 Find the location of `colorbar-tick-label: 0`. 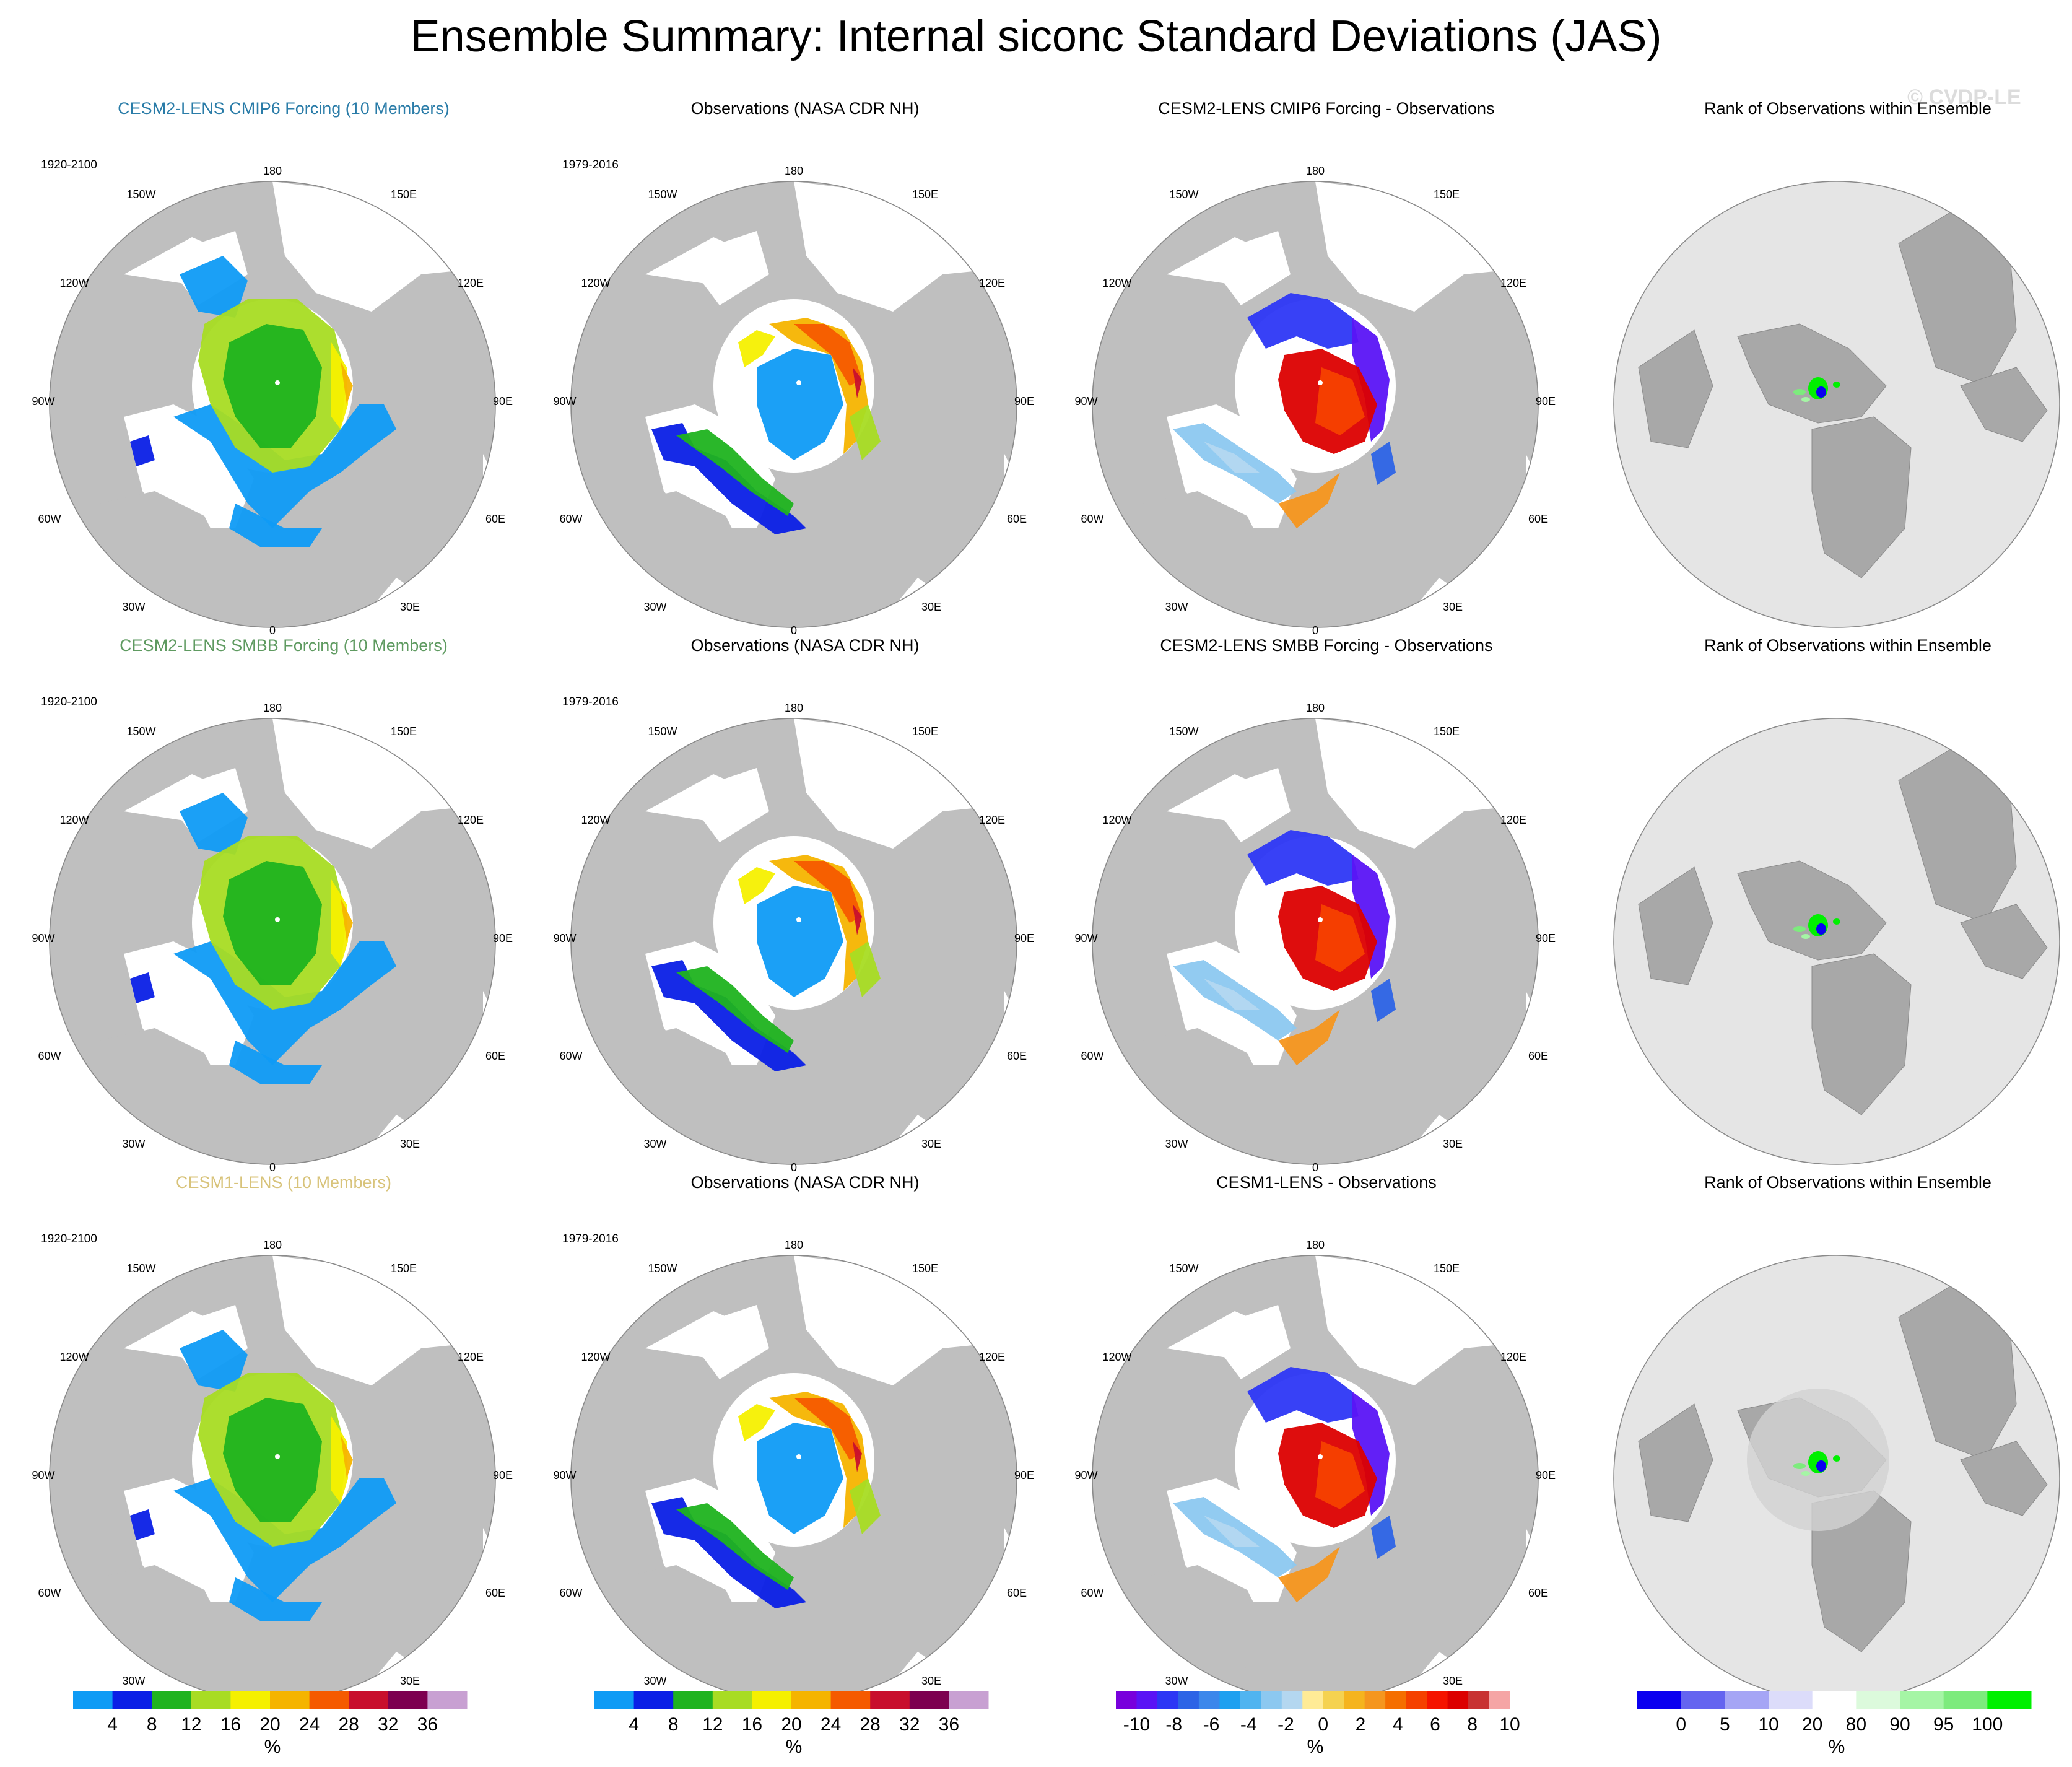

colorbar-tick-label: 0 is located at coordinates (1323, 1725).